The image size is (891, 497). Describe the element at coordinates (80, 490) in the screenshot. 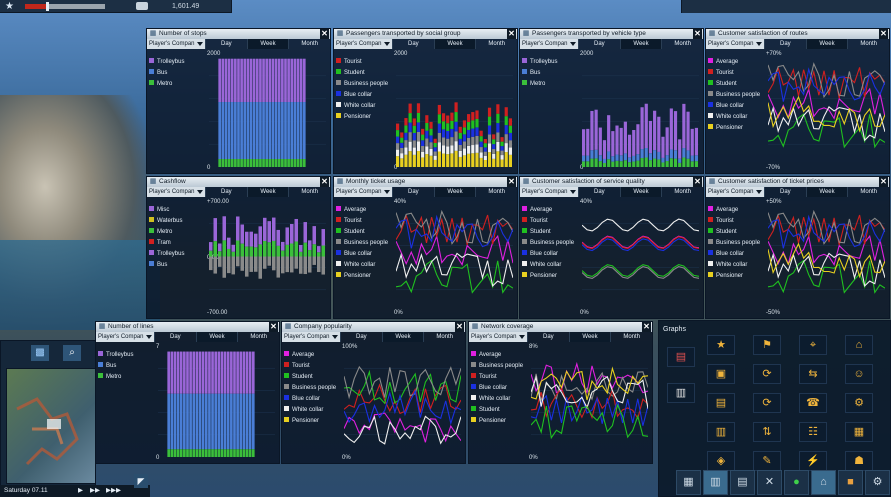

I see `play-icon: ▶` at that location.